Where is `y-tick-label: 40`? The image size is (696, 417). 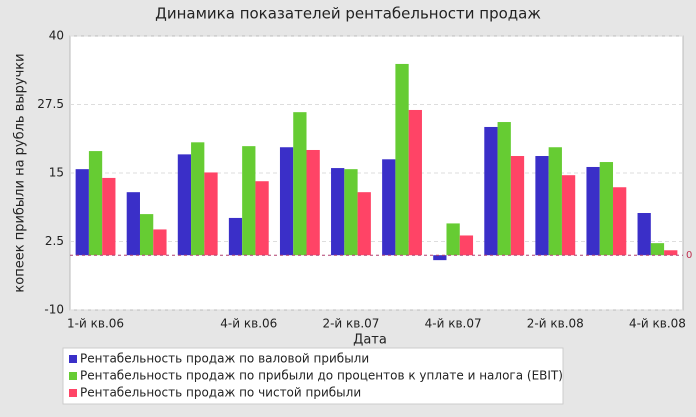
y-tick-label: 40 is located at coordinates (56, 36).